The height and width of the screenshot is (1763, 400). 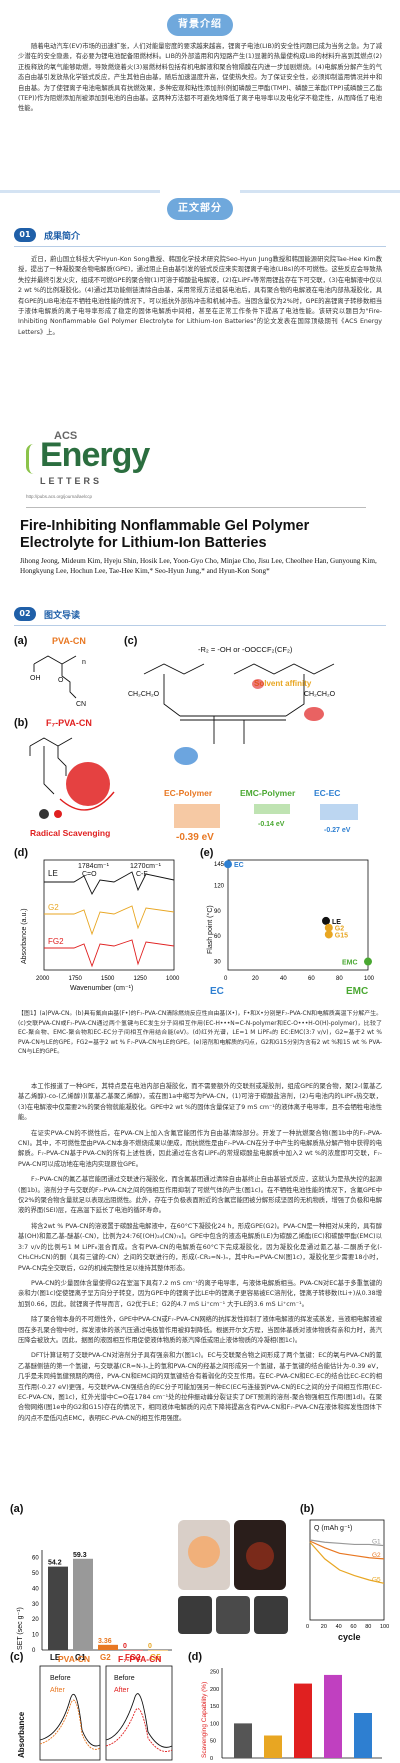 What do you see at coordinates (33, 459) in the screenshot?
I see `journal-swoosh-icon` at bounding box center [33, 459].